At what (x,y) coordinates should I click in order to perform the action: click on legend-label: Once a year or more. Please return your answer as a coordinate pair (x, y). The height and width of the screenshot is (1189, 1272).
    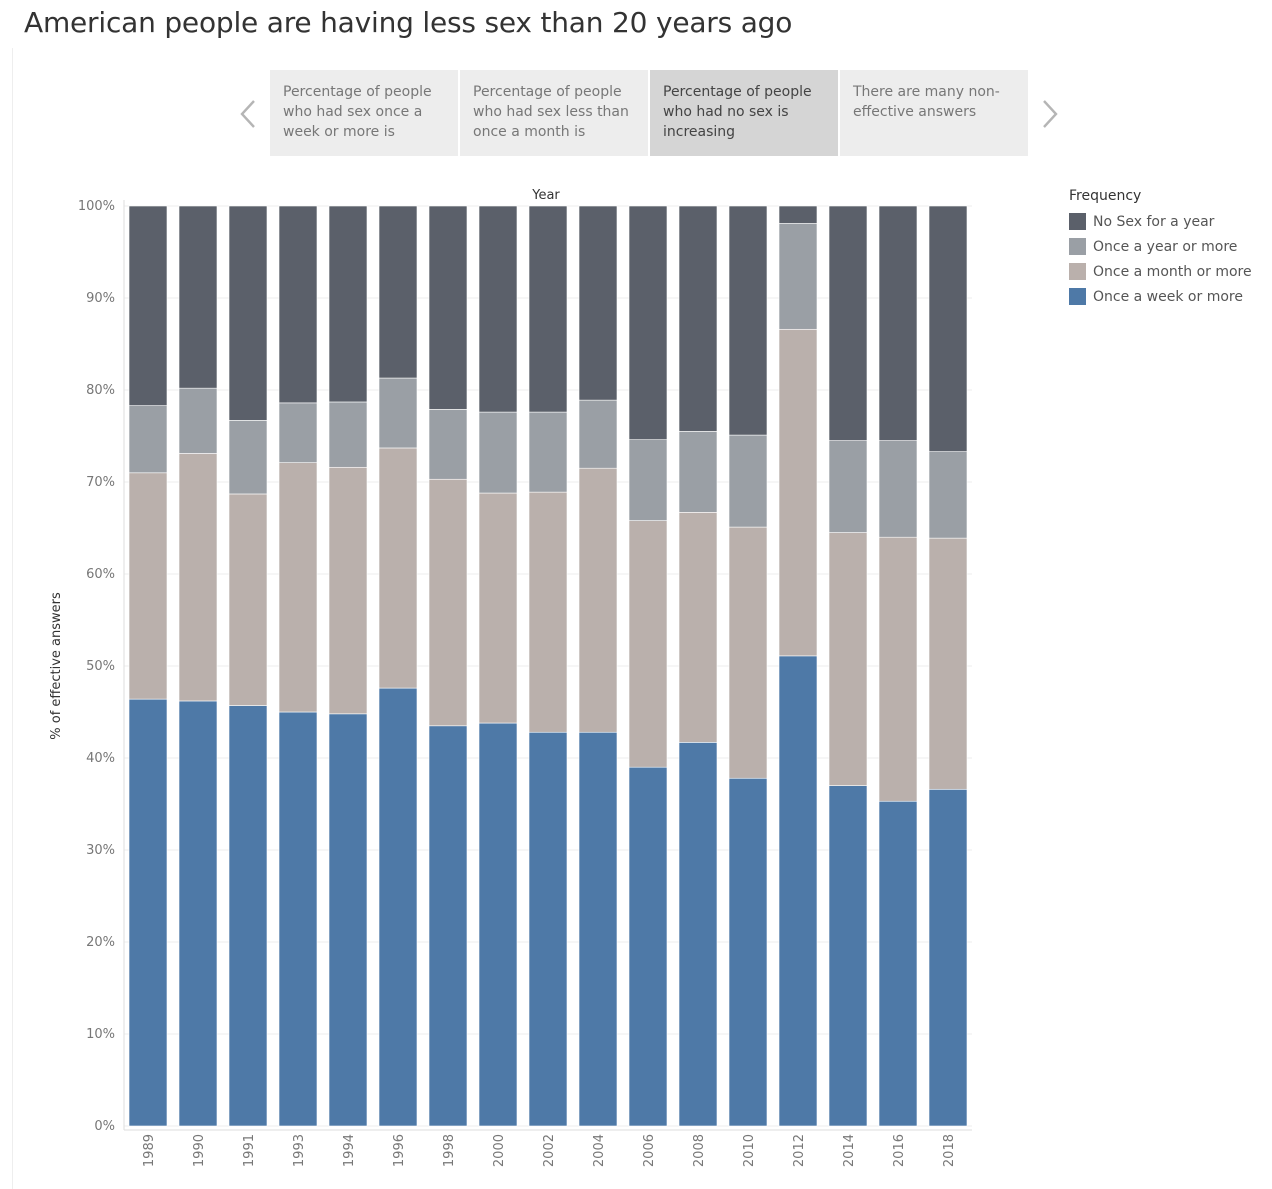
    Looking at the image, I should click on (1165, 246).